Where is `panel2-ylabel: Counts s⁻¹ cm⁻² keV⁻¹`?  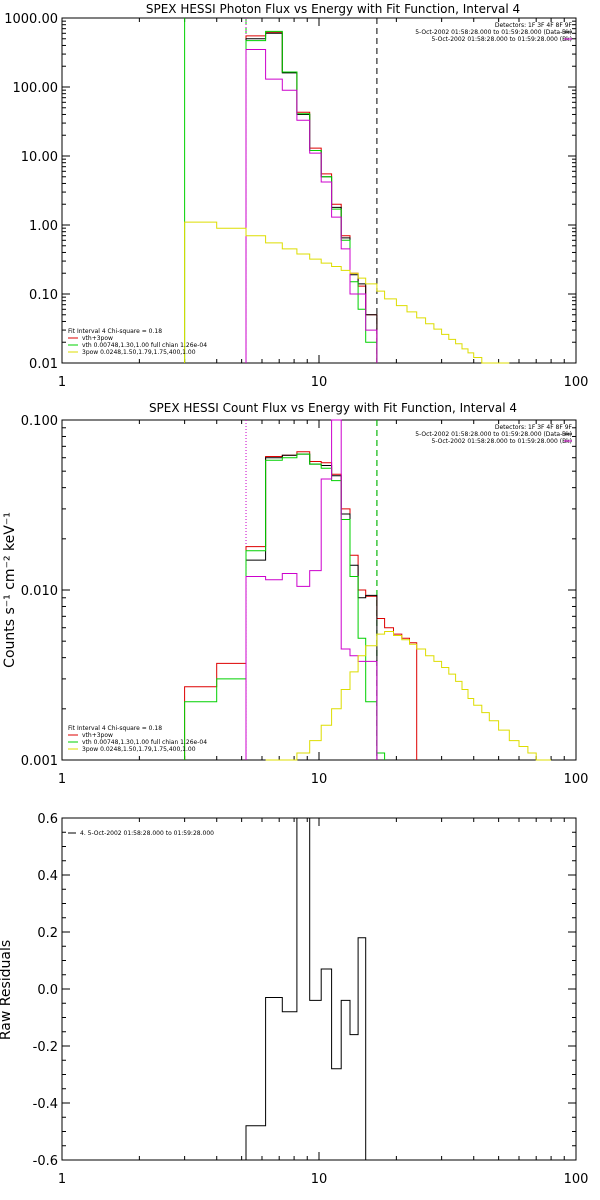
panel2-ylabel: Counts s⁻¹ cm⁻² keV⁻¹ is located at coordinates (10, 590).